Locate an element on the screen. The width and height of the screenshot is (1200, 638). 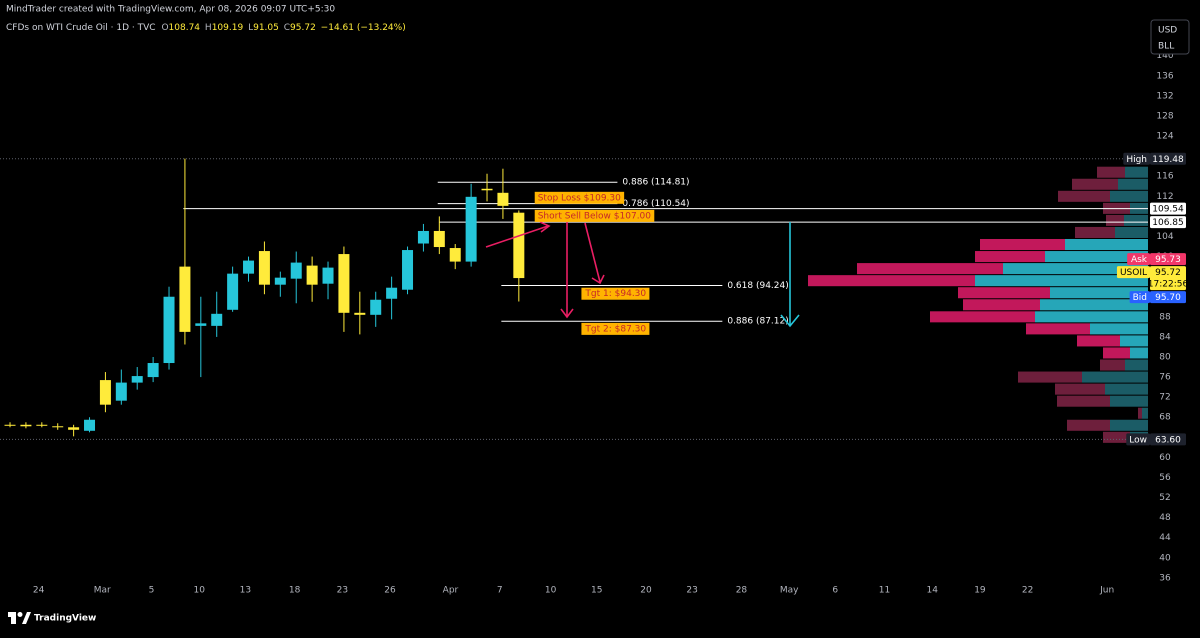
legend-key: O is located at coordinates (164, 28).